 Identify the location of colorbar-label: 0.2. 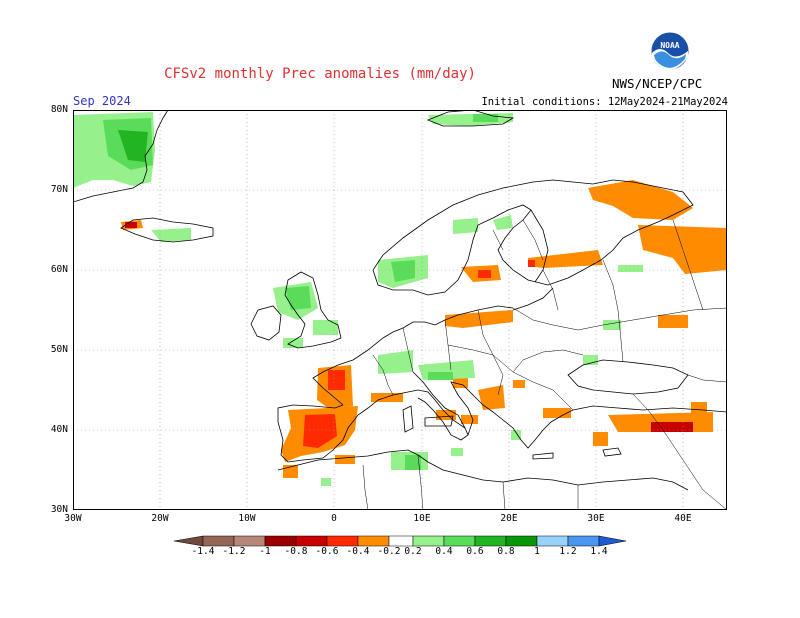
(413, 551).